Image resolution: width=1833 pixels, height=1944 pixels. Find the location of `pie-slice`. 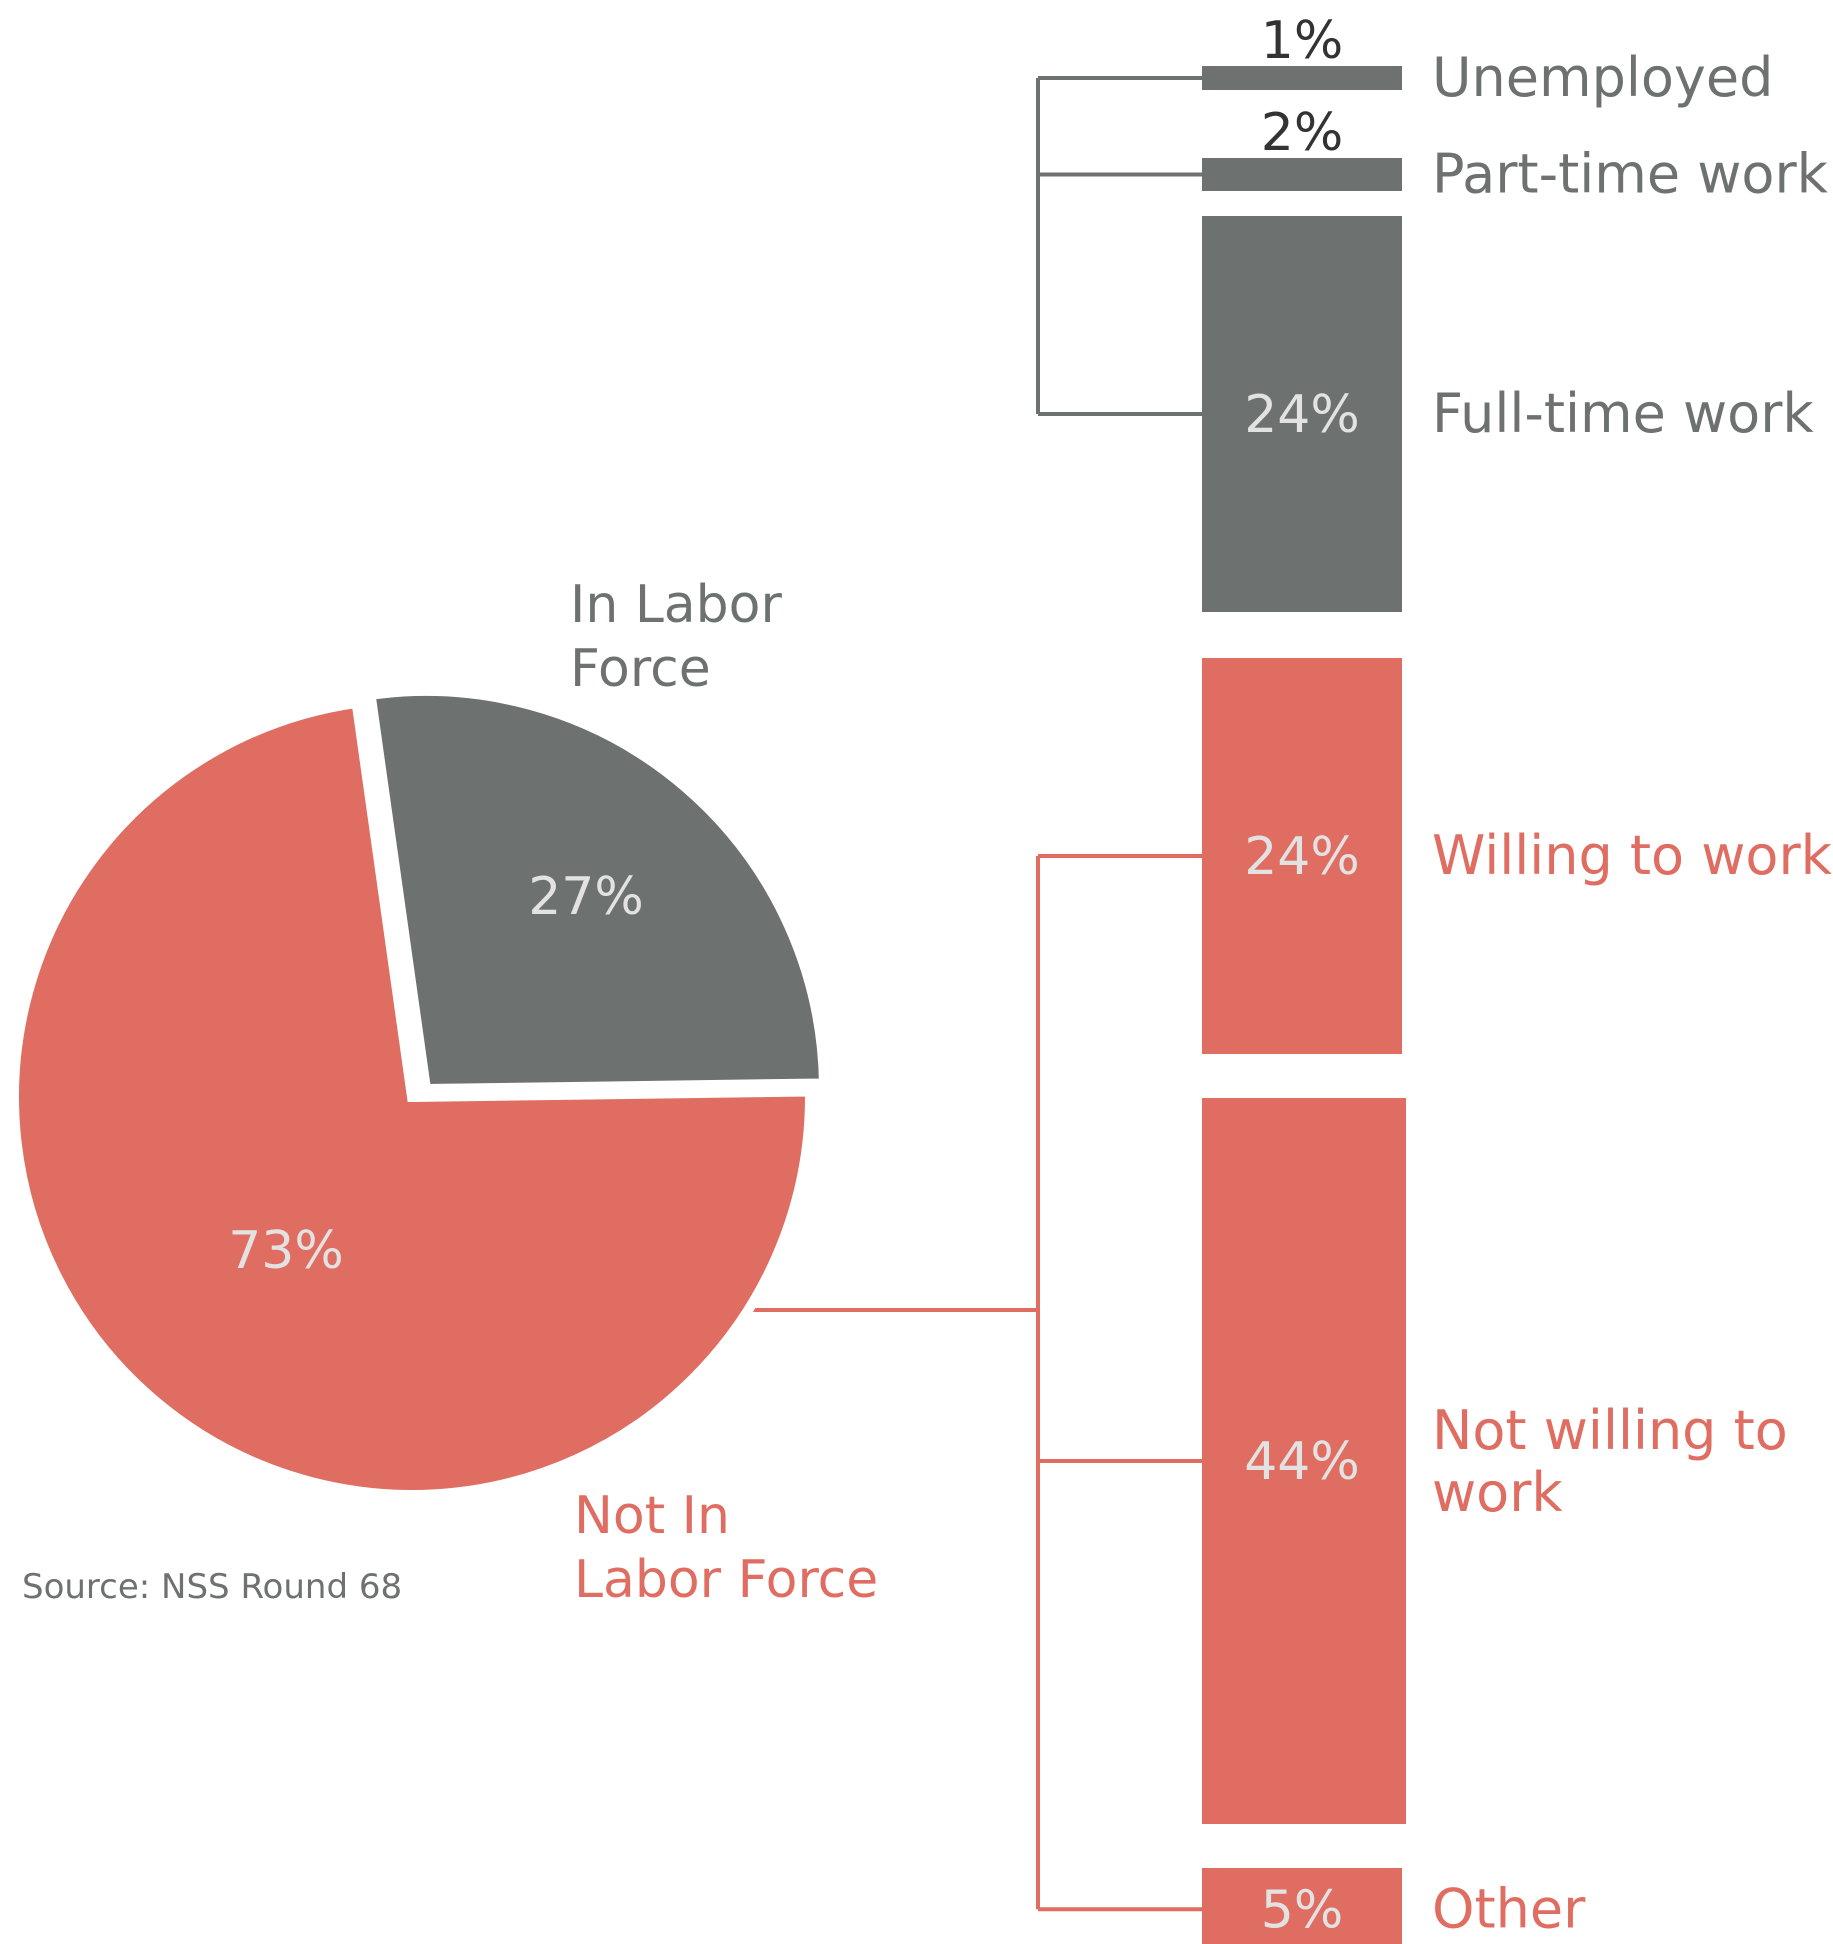

pie-slice is located at coordinates (597, 890).